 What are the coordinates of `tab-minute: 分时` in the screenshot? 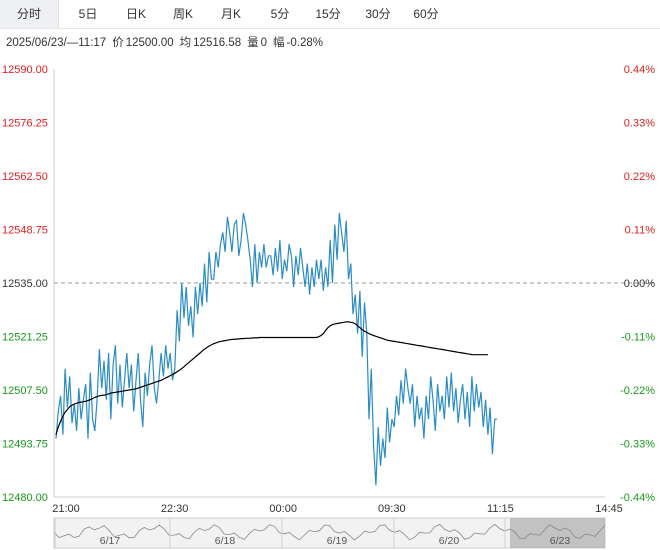 It's located at (29, 14).